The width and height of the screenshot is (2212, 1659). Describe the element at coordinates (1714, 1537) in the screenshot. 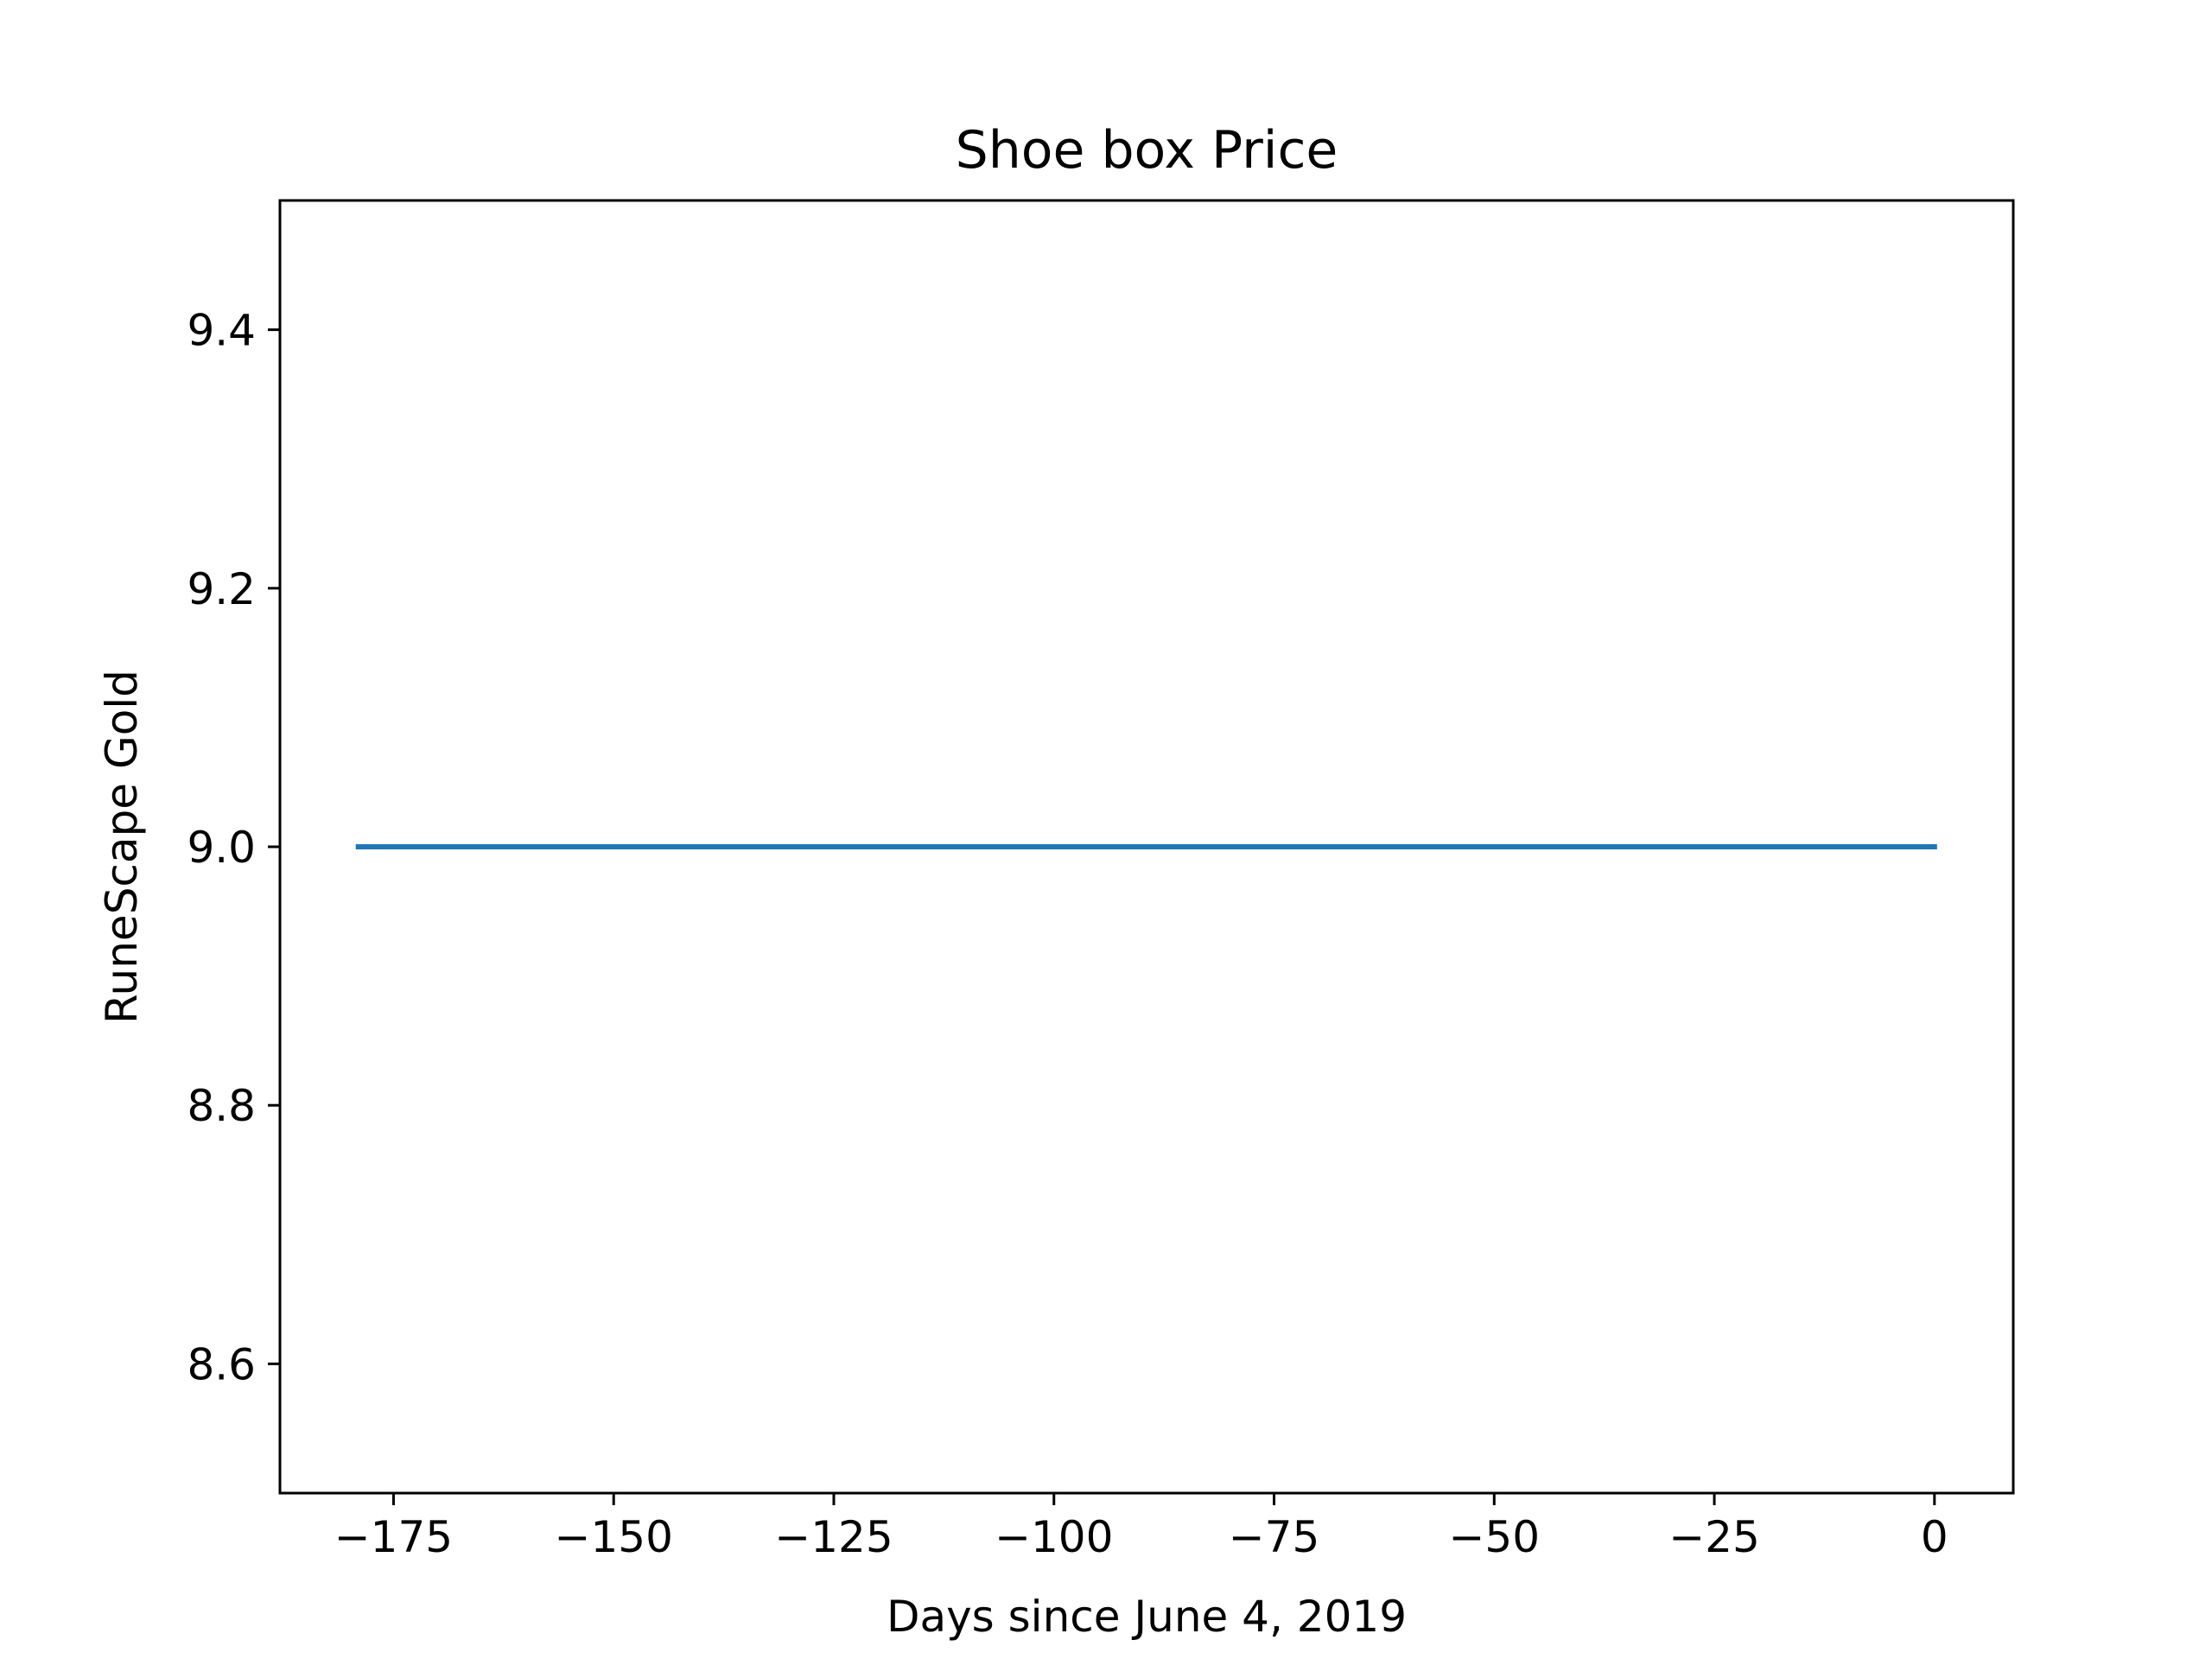

I see `x-tick-label: −25` at that location.